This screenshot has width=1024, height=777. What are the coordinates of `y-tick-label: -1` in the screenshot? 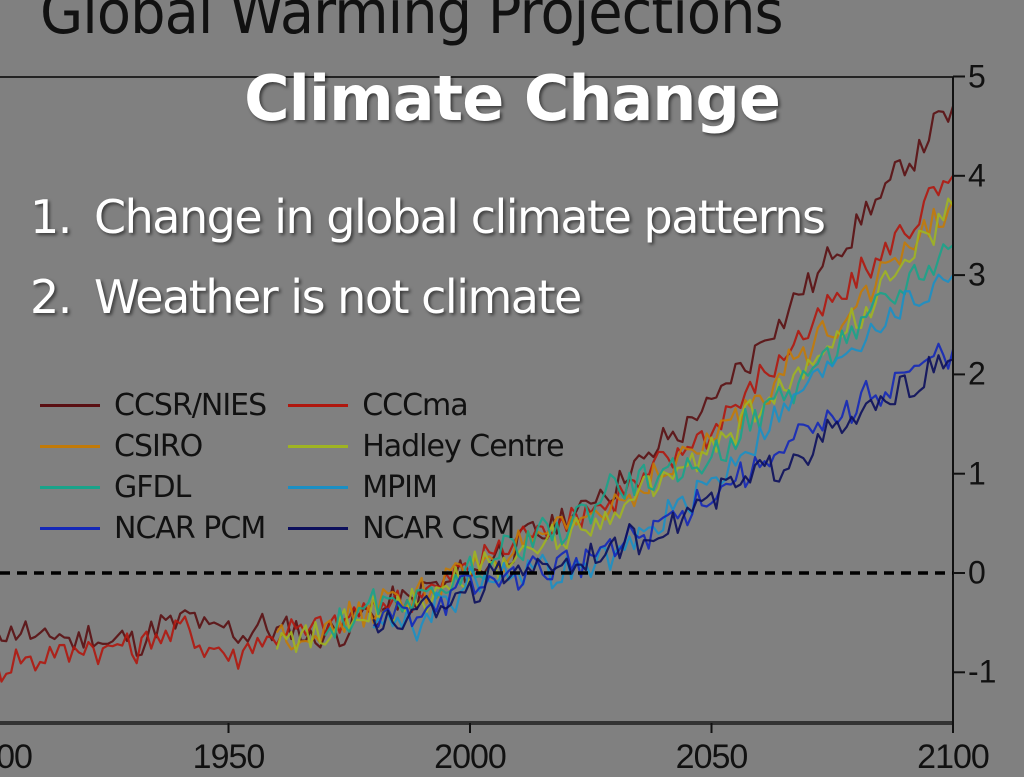 It's located at (982, 671).